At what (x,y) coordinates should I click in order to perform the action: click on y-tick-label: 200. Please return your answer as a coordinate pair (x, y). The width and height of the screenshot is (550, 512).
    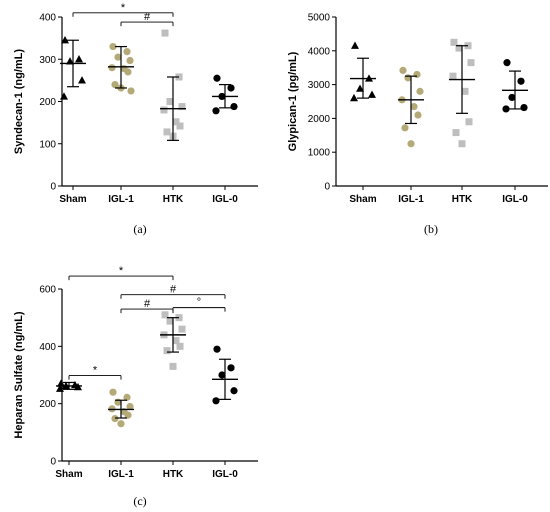
    Looking at the image, I should click on (47, 102).